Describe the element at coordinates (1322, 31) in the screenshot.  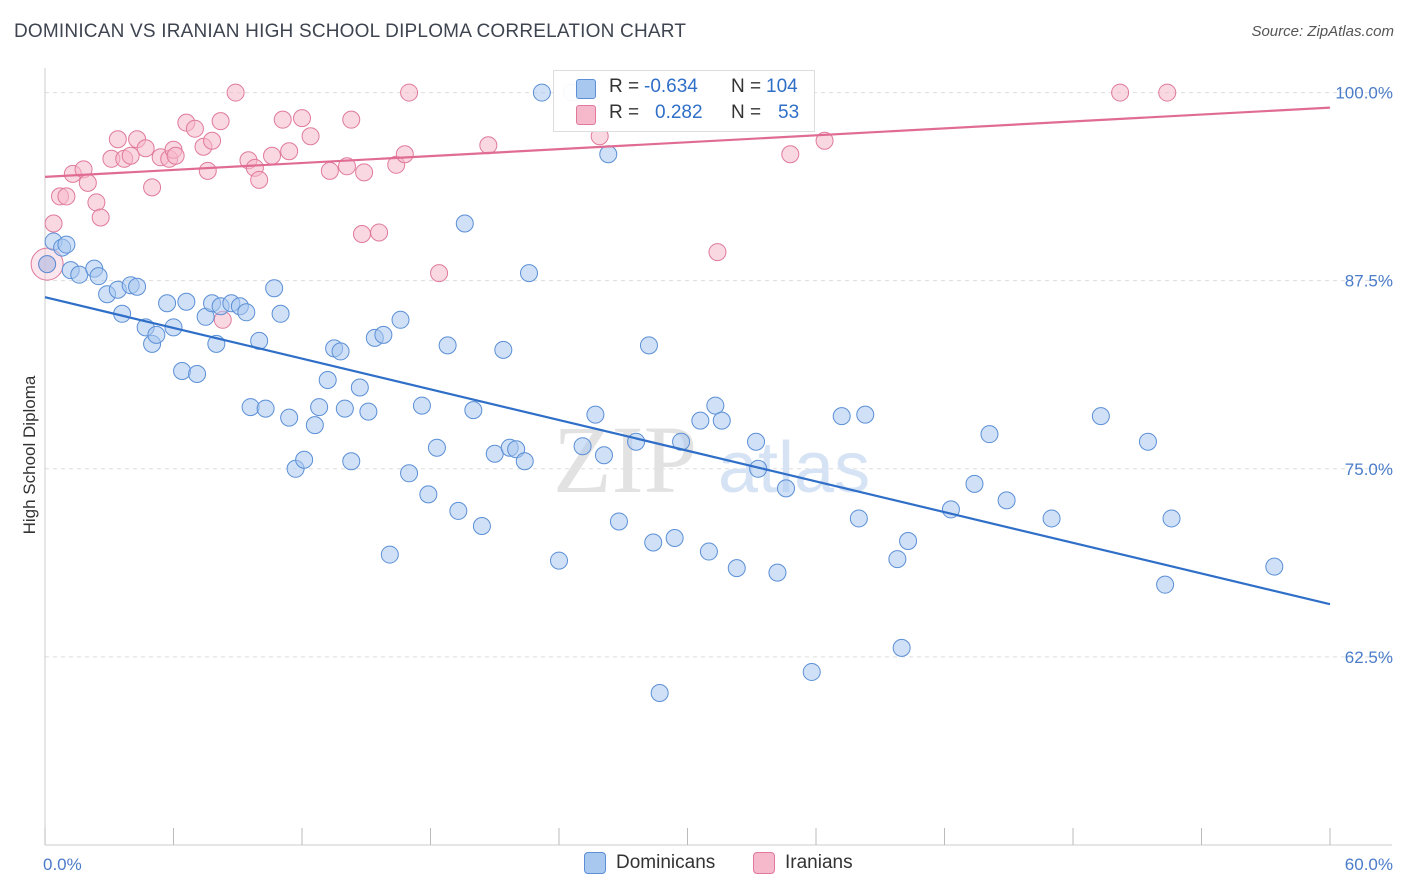
I see `source-label: Source: ZipAtlas.com` at that location.